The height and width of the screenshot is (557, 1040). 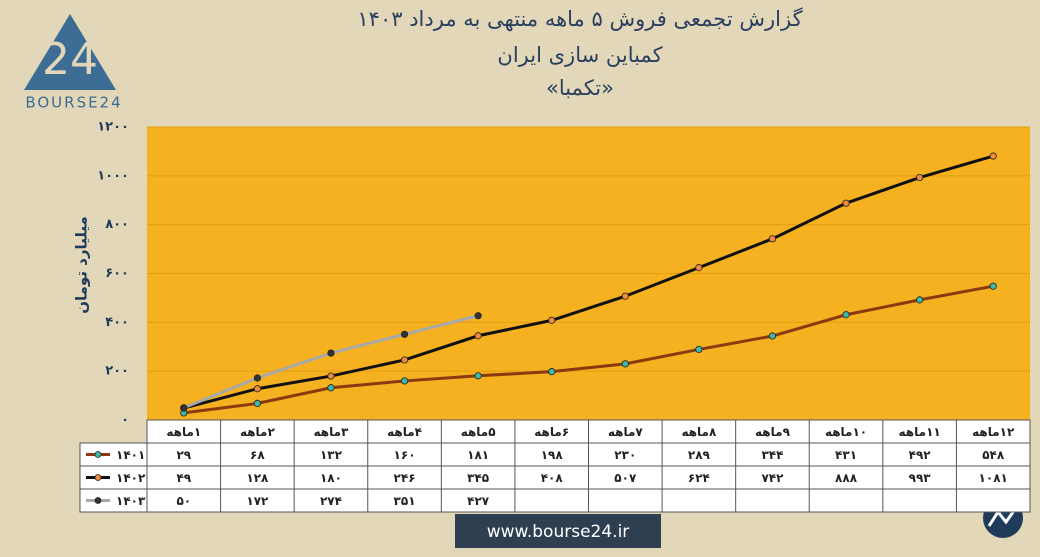 What do you see at coordinates (332, 432) in the screenshot?
I see `x-tick-label: ۳ماهه` at bounding box center [332, 432].